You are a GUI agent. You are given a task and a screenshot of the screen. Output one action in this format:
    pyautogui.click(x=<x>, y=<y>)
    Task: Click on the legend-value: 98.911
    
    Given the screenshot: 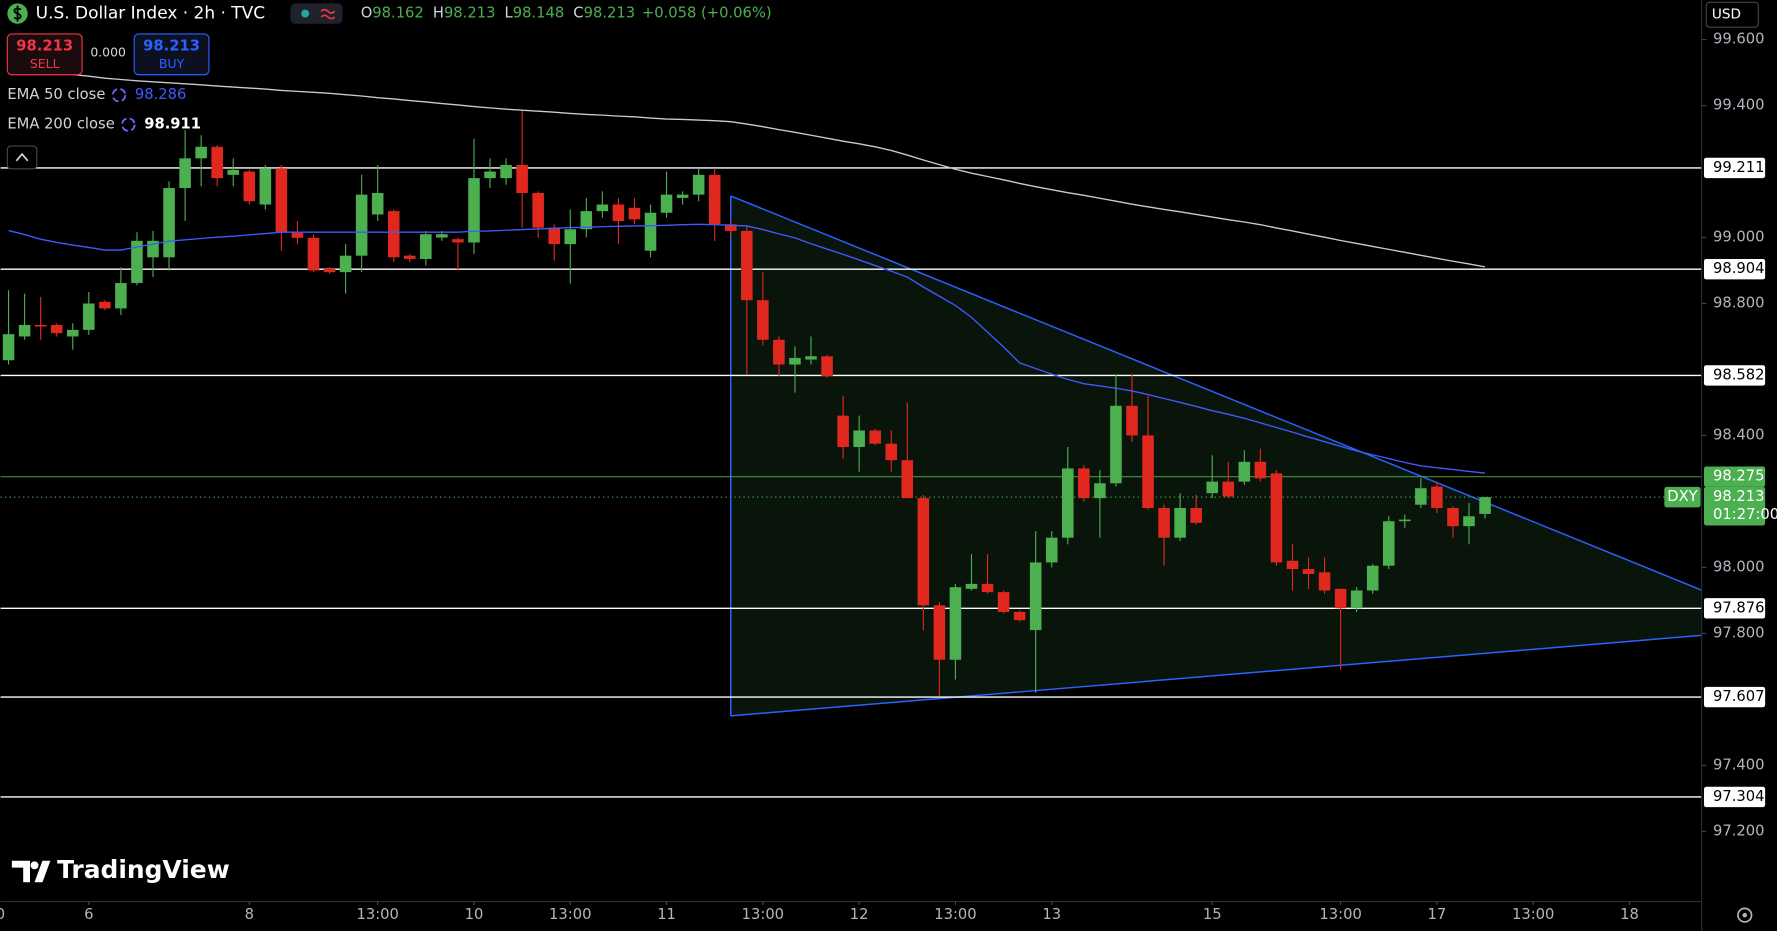 What is the action you would take?
    pyautogui.click(x=172, y=124)
    